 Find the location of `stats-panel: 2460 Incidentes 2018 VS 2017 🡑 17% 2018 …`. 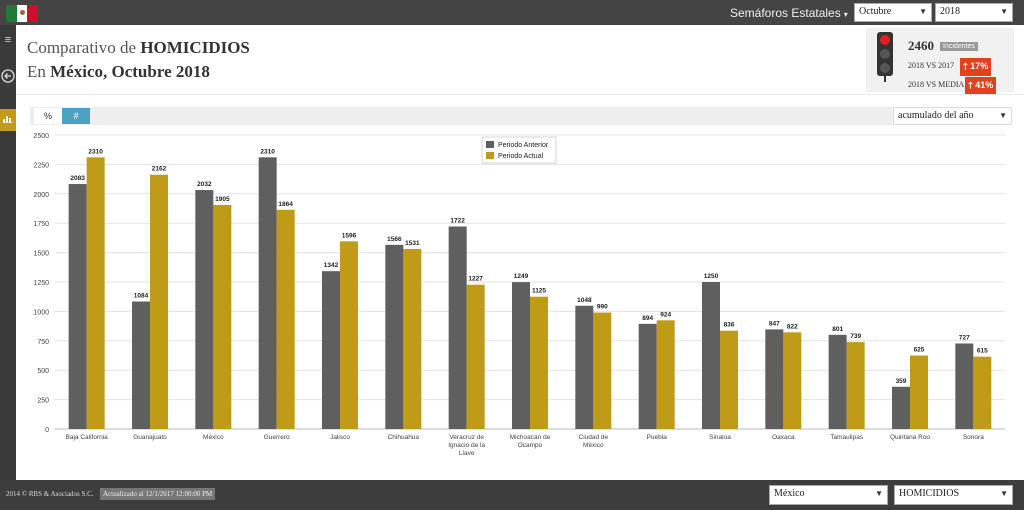

stats-panel: 2460 Incidentes 2018 VS 2017 🡑 17% 2018 … is located at coordinates (940, 61).